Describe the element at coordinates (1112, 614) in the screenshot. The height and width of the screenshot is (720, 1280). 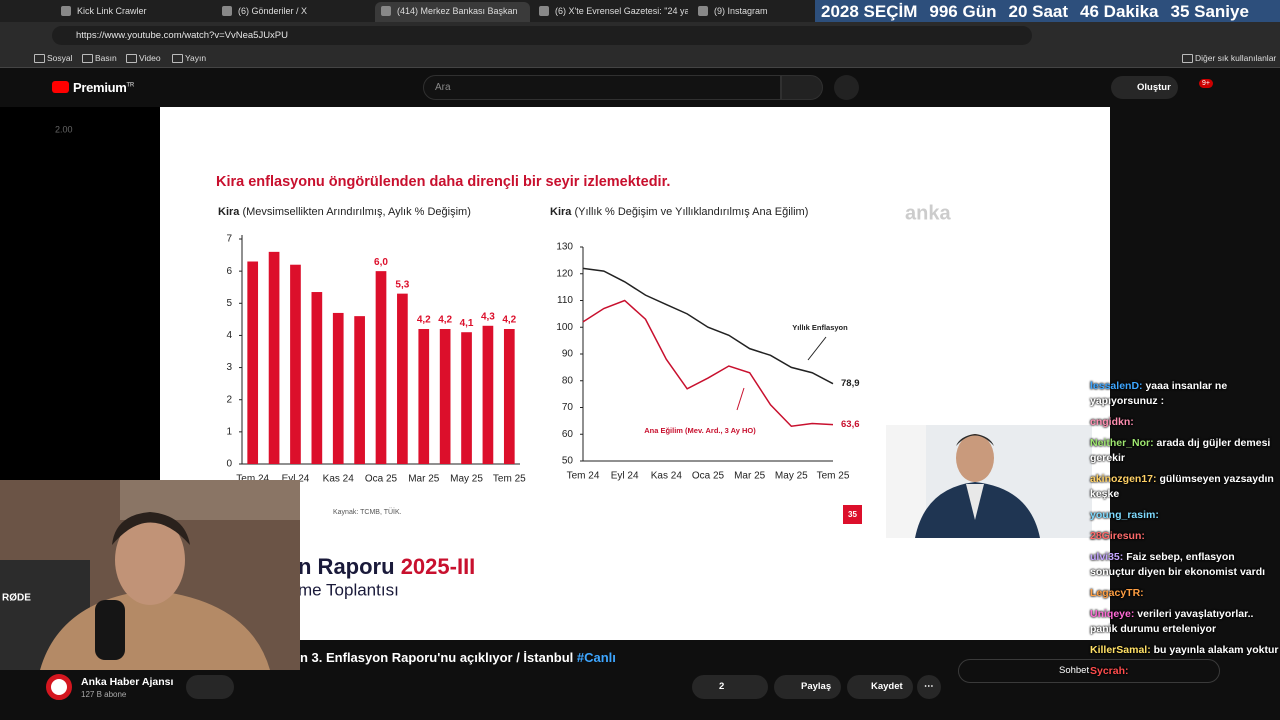
I see `chat-user: Uniqeye:` at that location.